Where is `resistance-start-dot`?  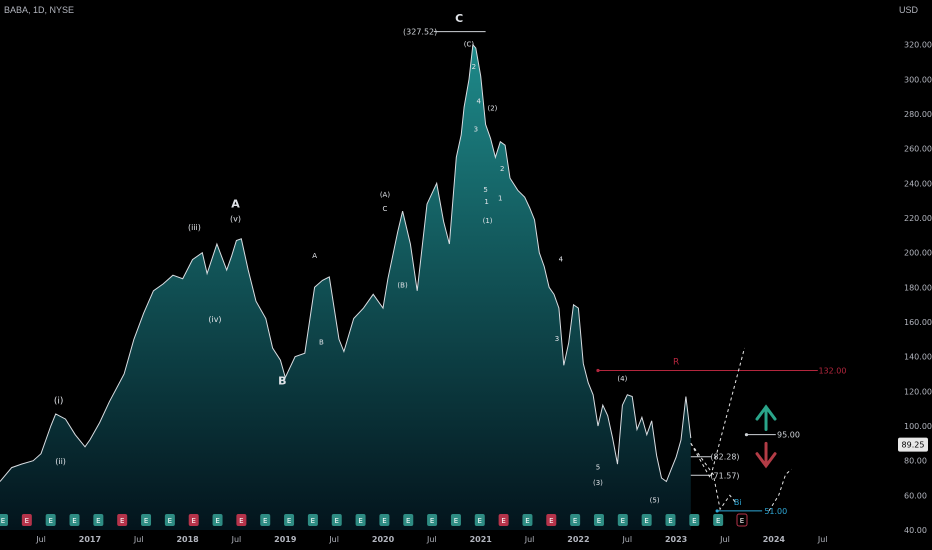 resistance-start-dot is located at coordinates (598, 370).